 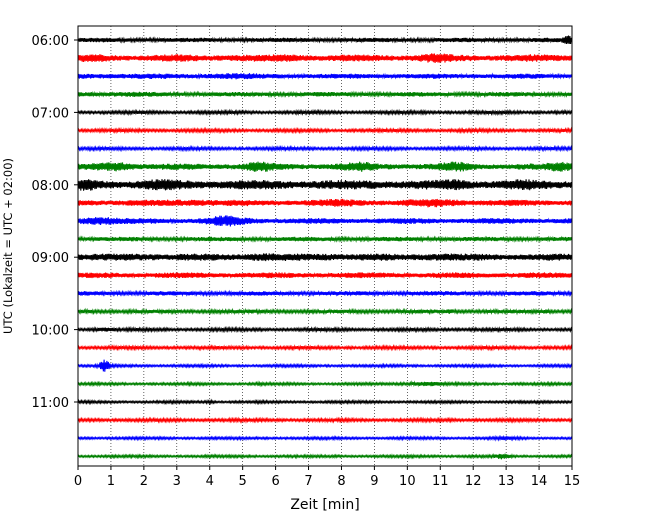 I want to click on x-tick-label: 1, so click(x=111, y=481).